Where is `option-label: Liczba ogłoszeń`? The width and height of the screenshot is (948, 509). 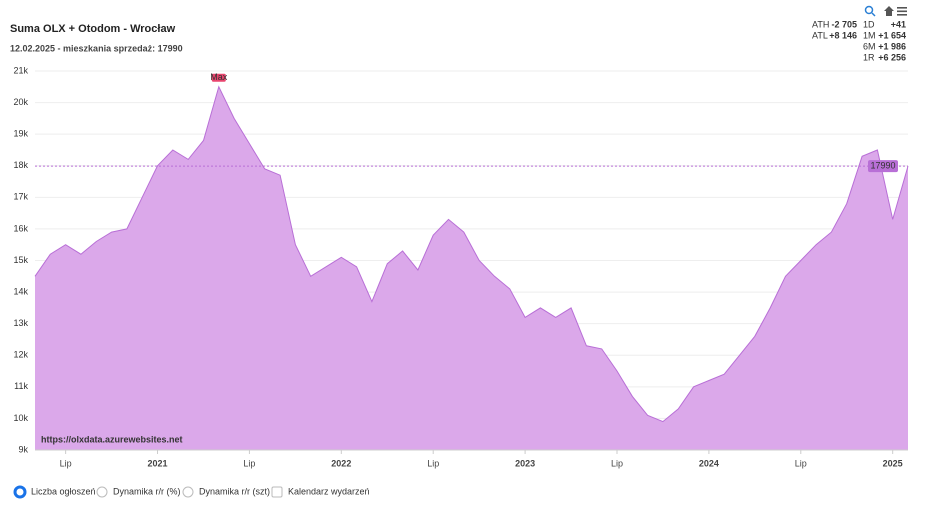
option-label: Liczba ogłoszeń is located at coordinates (63, 491).